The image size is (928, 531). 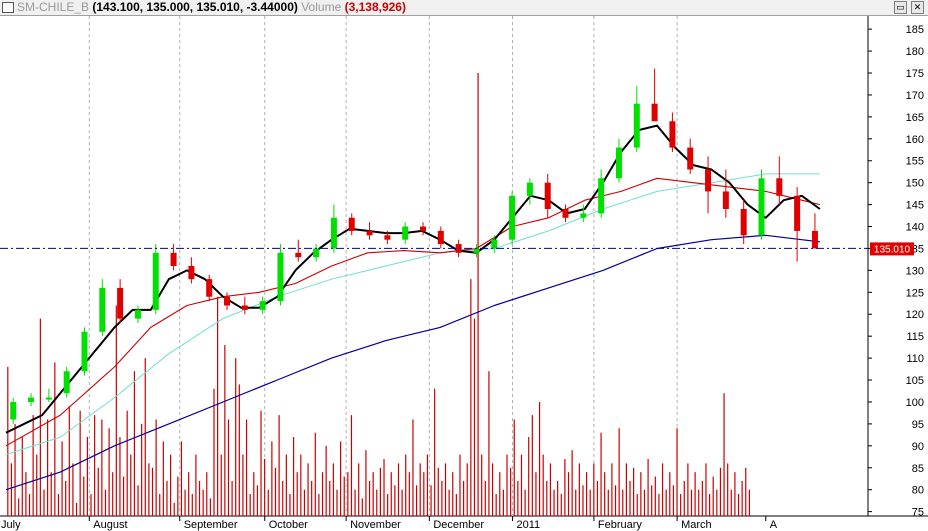 I want to click on window-icon, so click(x=8, y=7).